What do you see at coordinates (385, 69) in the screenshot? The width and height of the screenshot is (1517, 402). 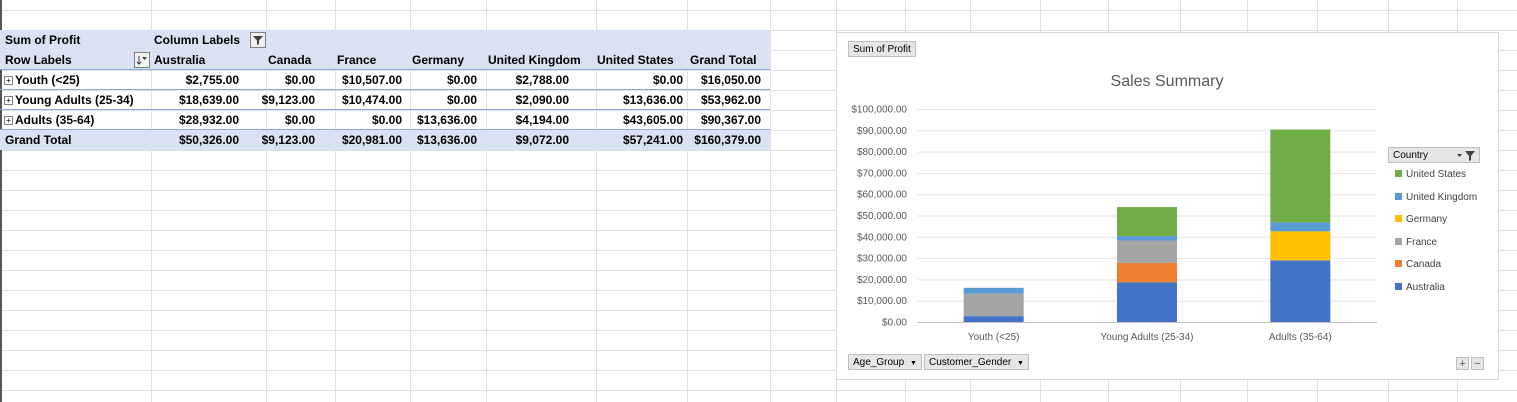 I see `pivot-header-rule` at bounding box center [385, 69].